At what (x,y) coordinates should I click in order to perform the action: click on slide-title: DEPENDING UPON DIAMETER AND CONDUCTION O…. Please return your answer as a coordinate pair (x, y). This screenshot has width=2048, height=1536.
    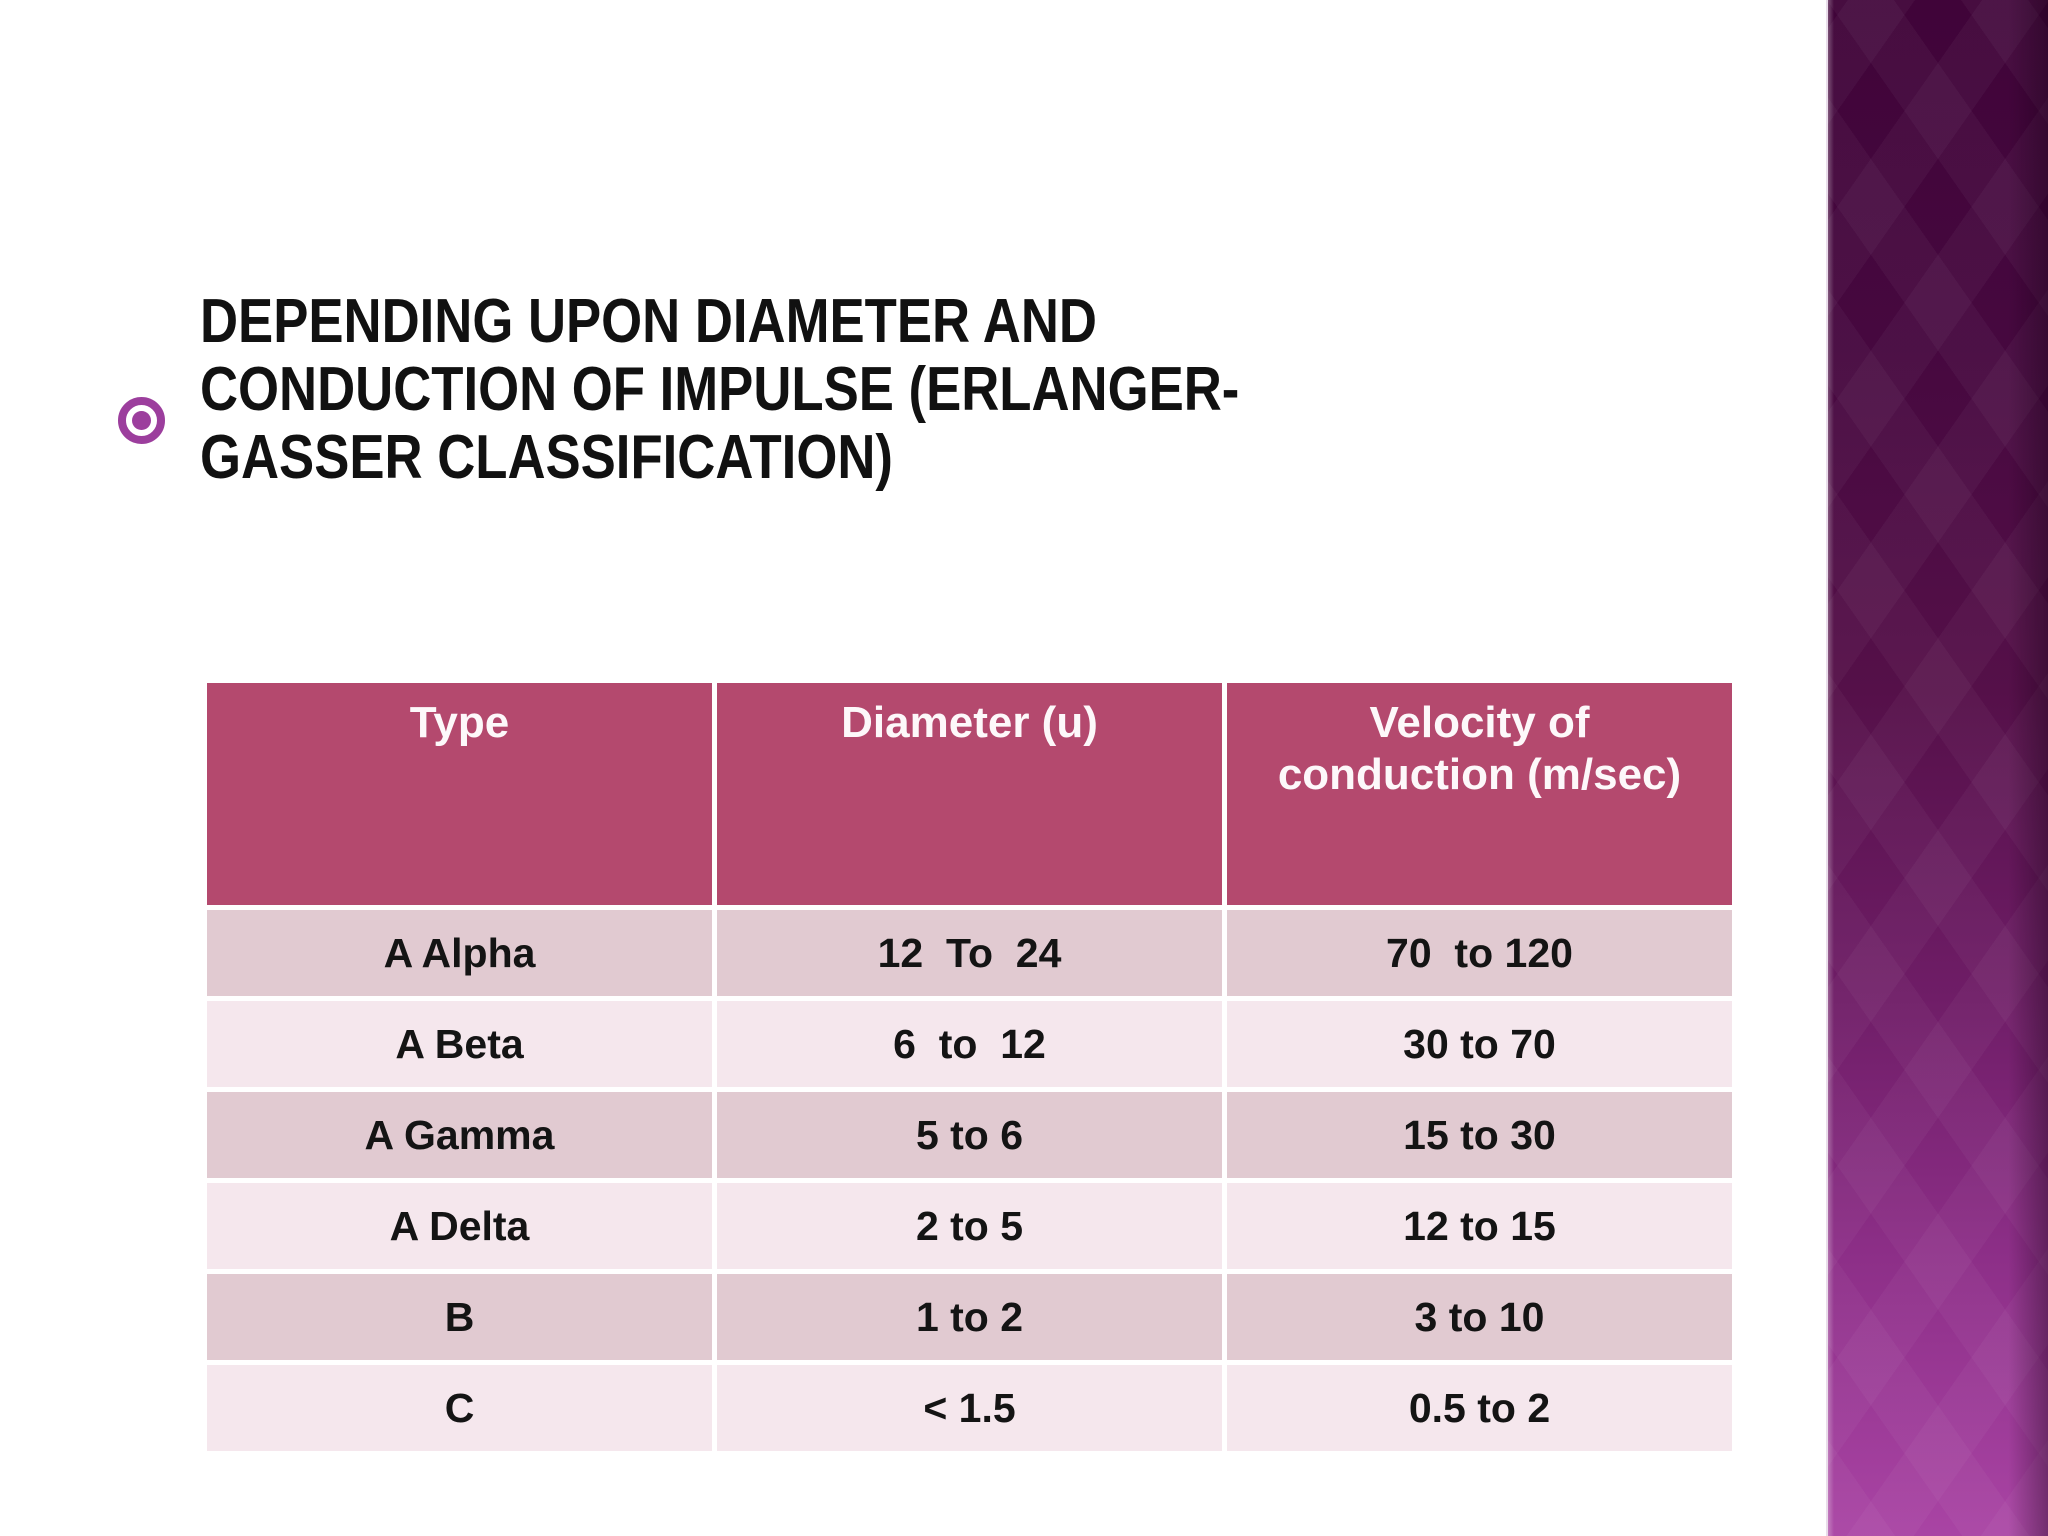
    Looking at the image, I should click on (897, 390).